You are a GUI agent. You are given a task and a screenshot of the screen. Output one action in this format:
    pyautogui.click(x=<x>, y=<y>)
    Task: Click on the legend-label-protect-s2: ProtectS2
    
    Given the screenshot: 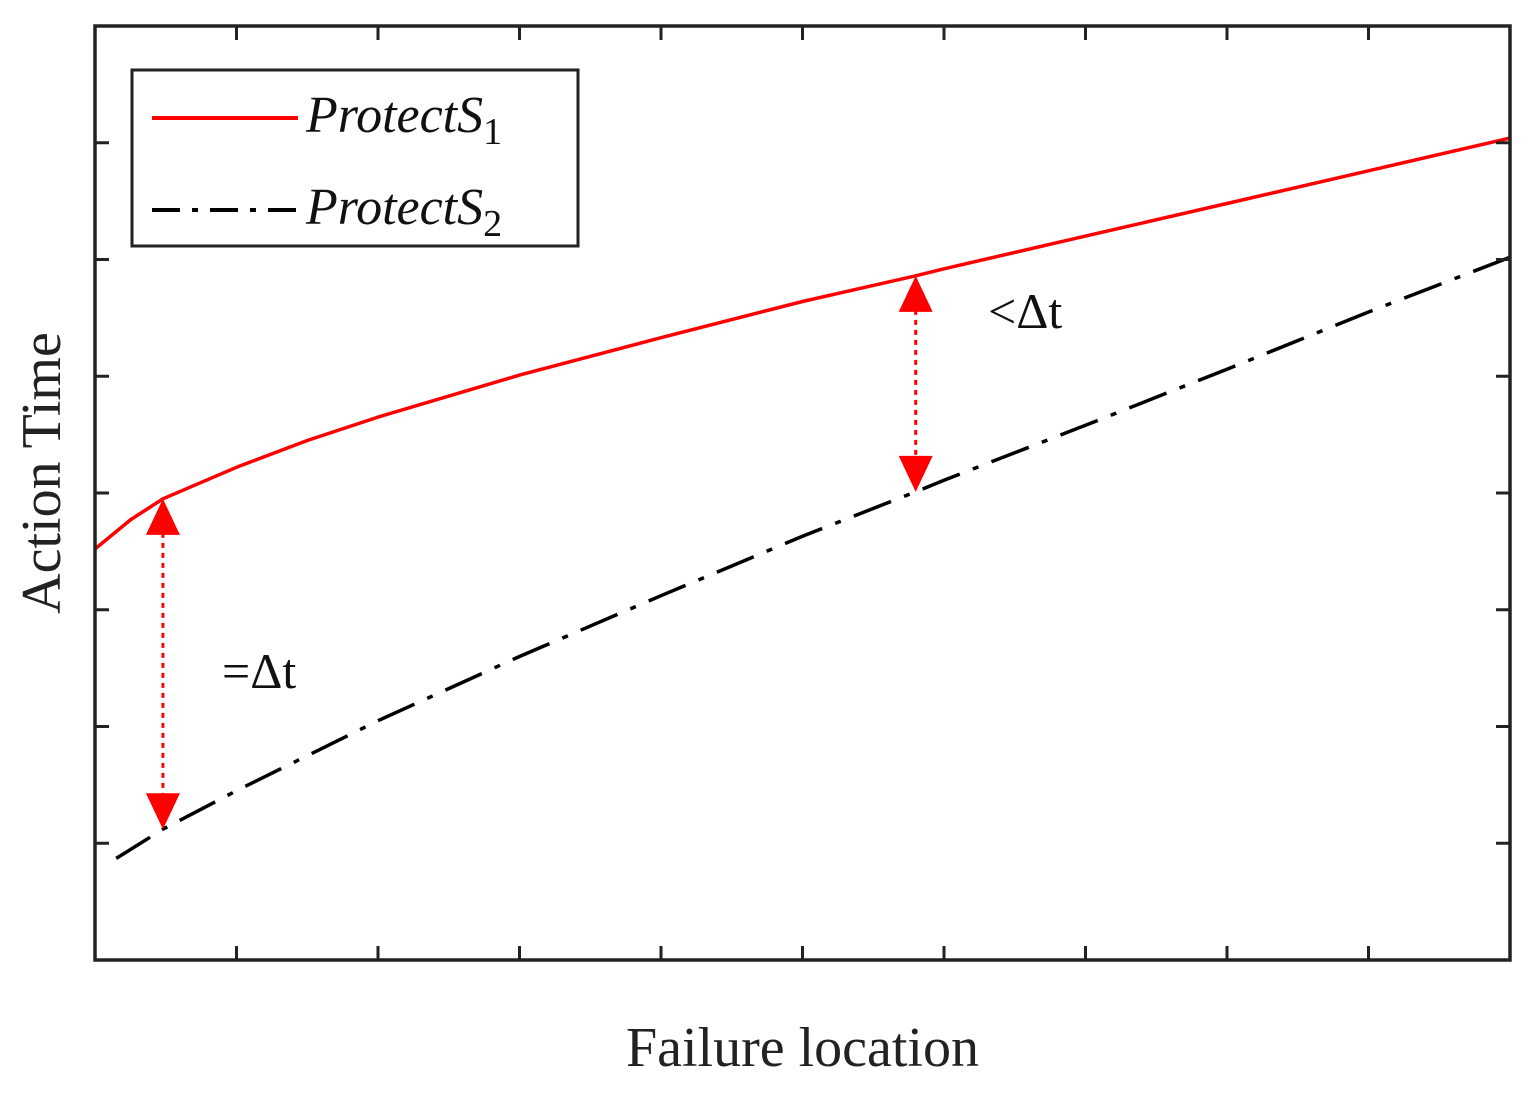 What is the action you would take?
    pyautogui.click(x=403, y=212)
    